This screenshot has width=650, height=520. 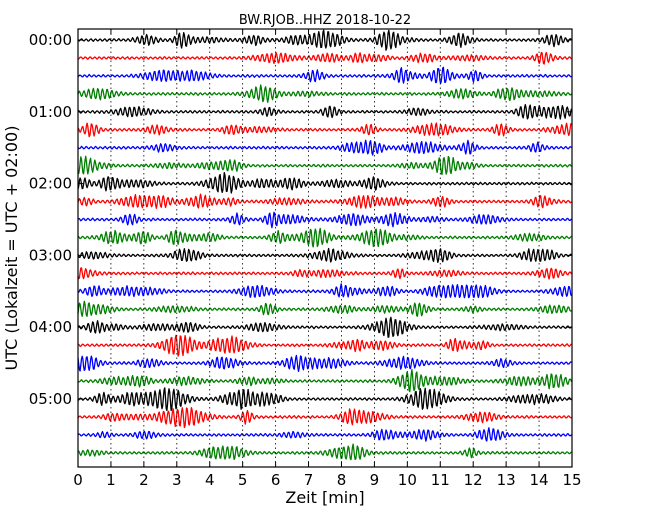 I want to click on y-tick-label: 02:00, so click(x=50, y=184).